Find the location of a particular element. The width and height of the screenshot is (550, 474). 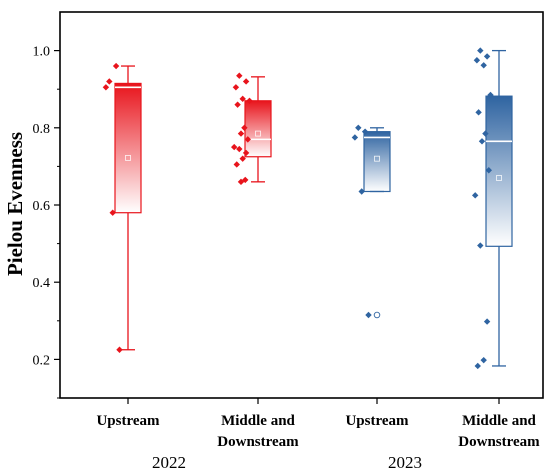

y-tick-label: 0.2 is located at coordinates (42, 360).